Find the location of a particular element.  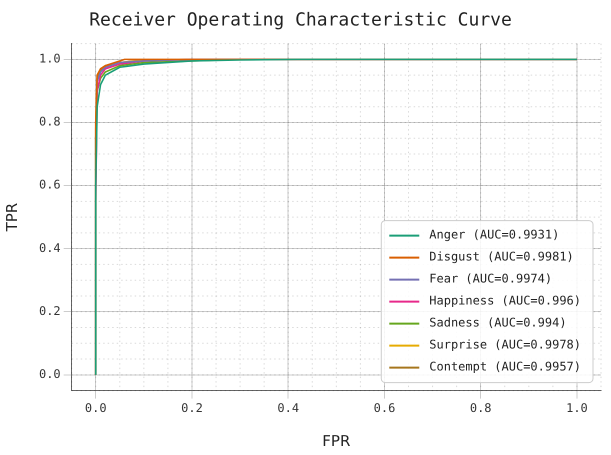

legend-label: Contempt (AUC=0.9957) is located at coordinates (505, 367).